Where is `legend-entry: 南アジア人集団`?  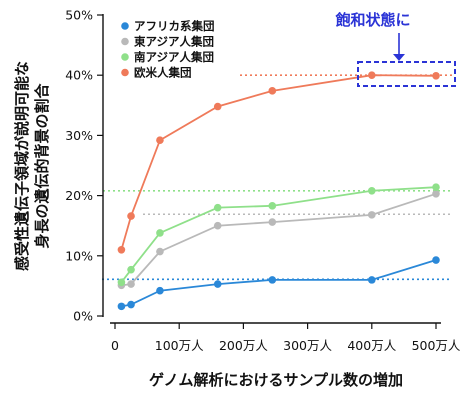
legend-entry: 南アジア人集団 is located at coordinates (174, 57).